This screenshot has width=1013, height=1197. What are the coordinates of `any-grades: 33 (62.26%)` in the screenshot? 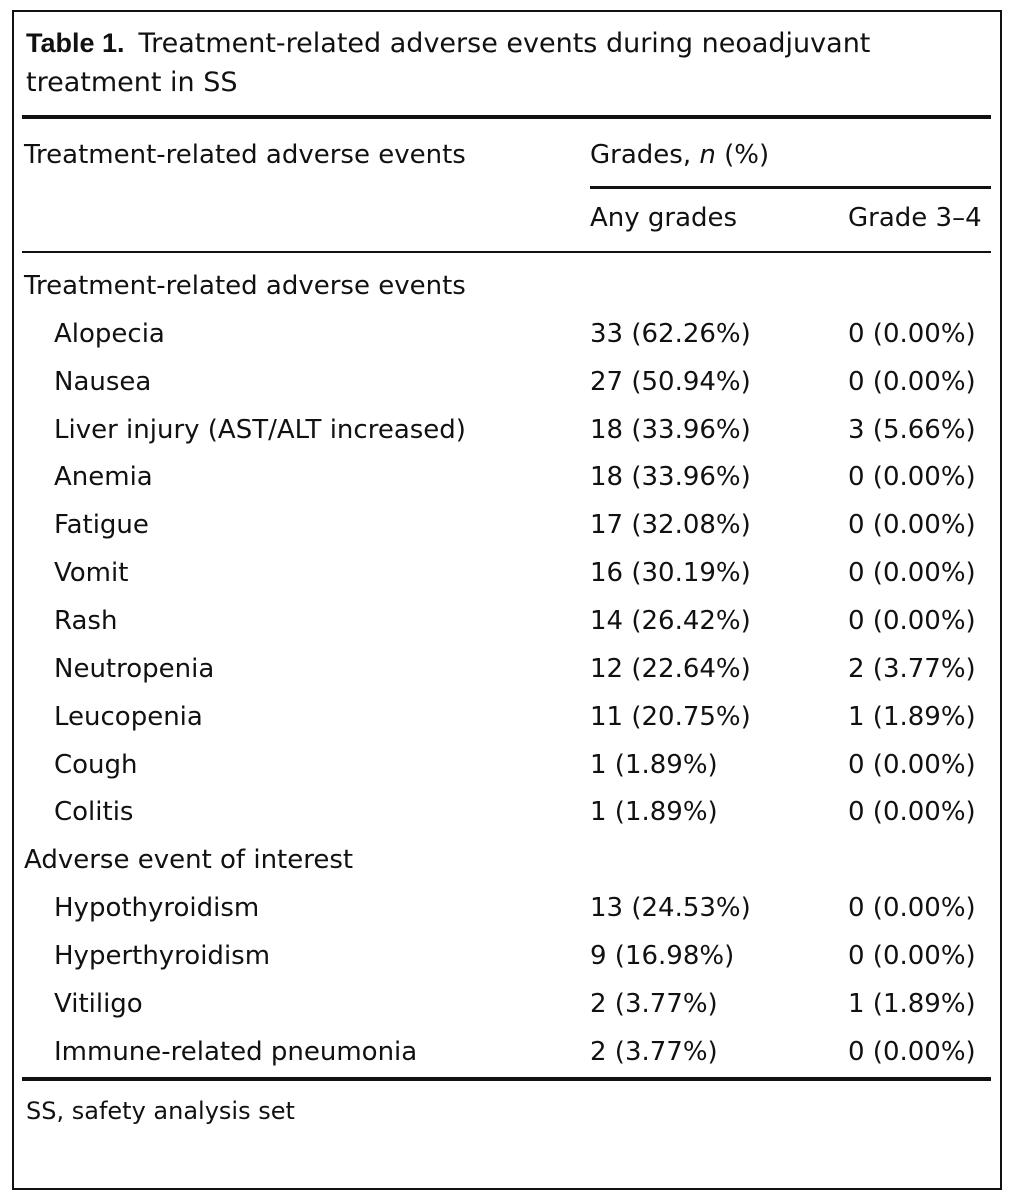 It's located at (670, 333).